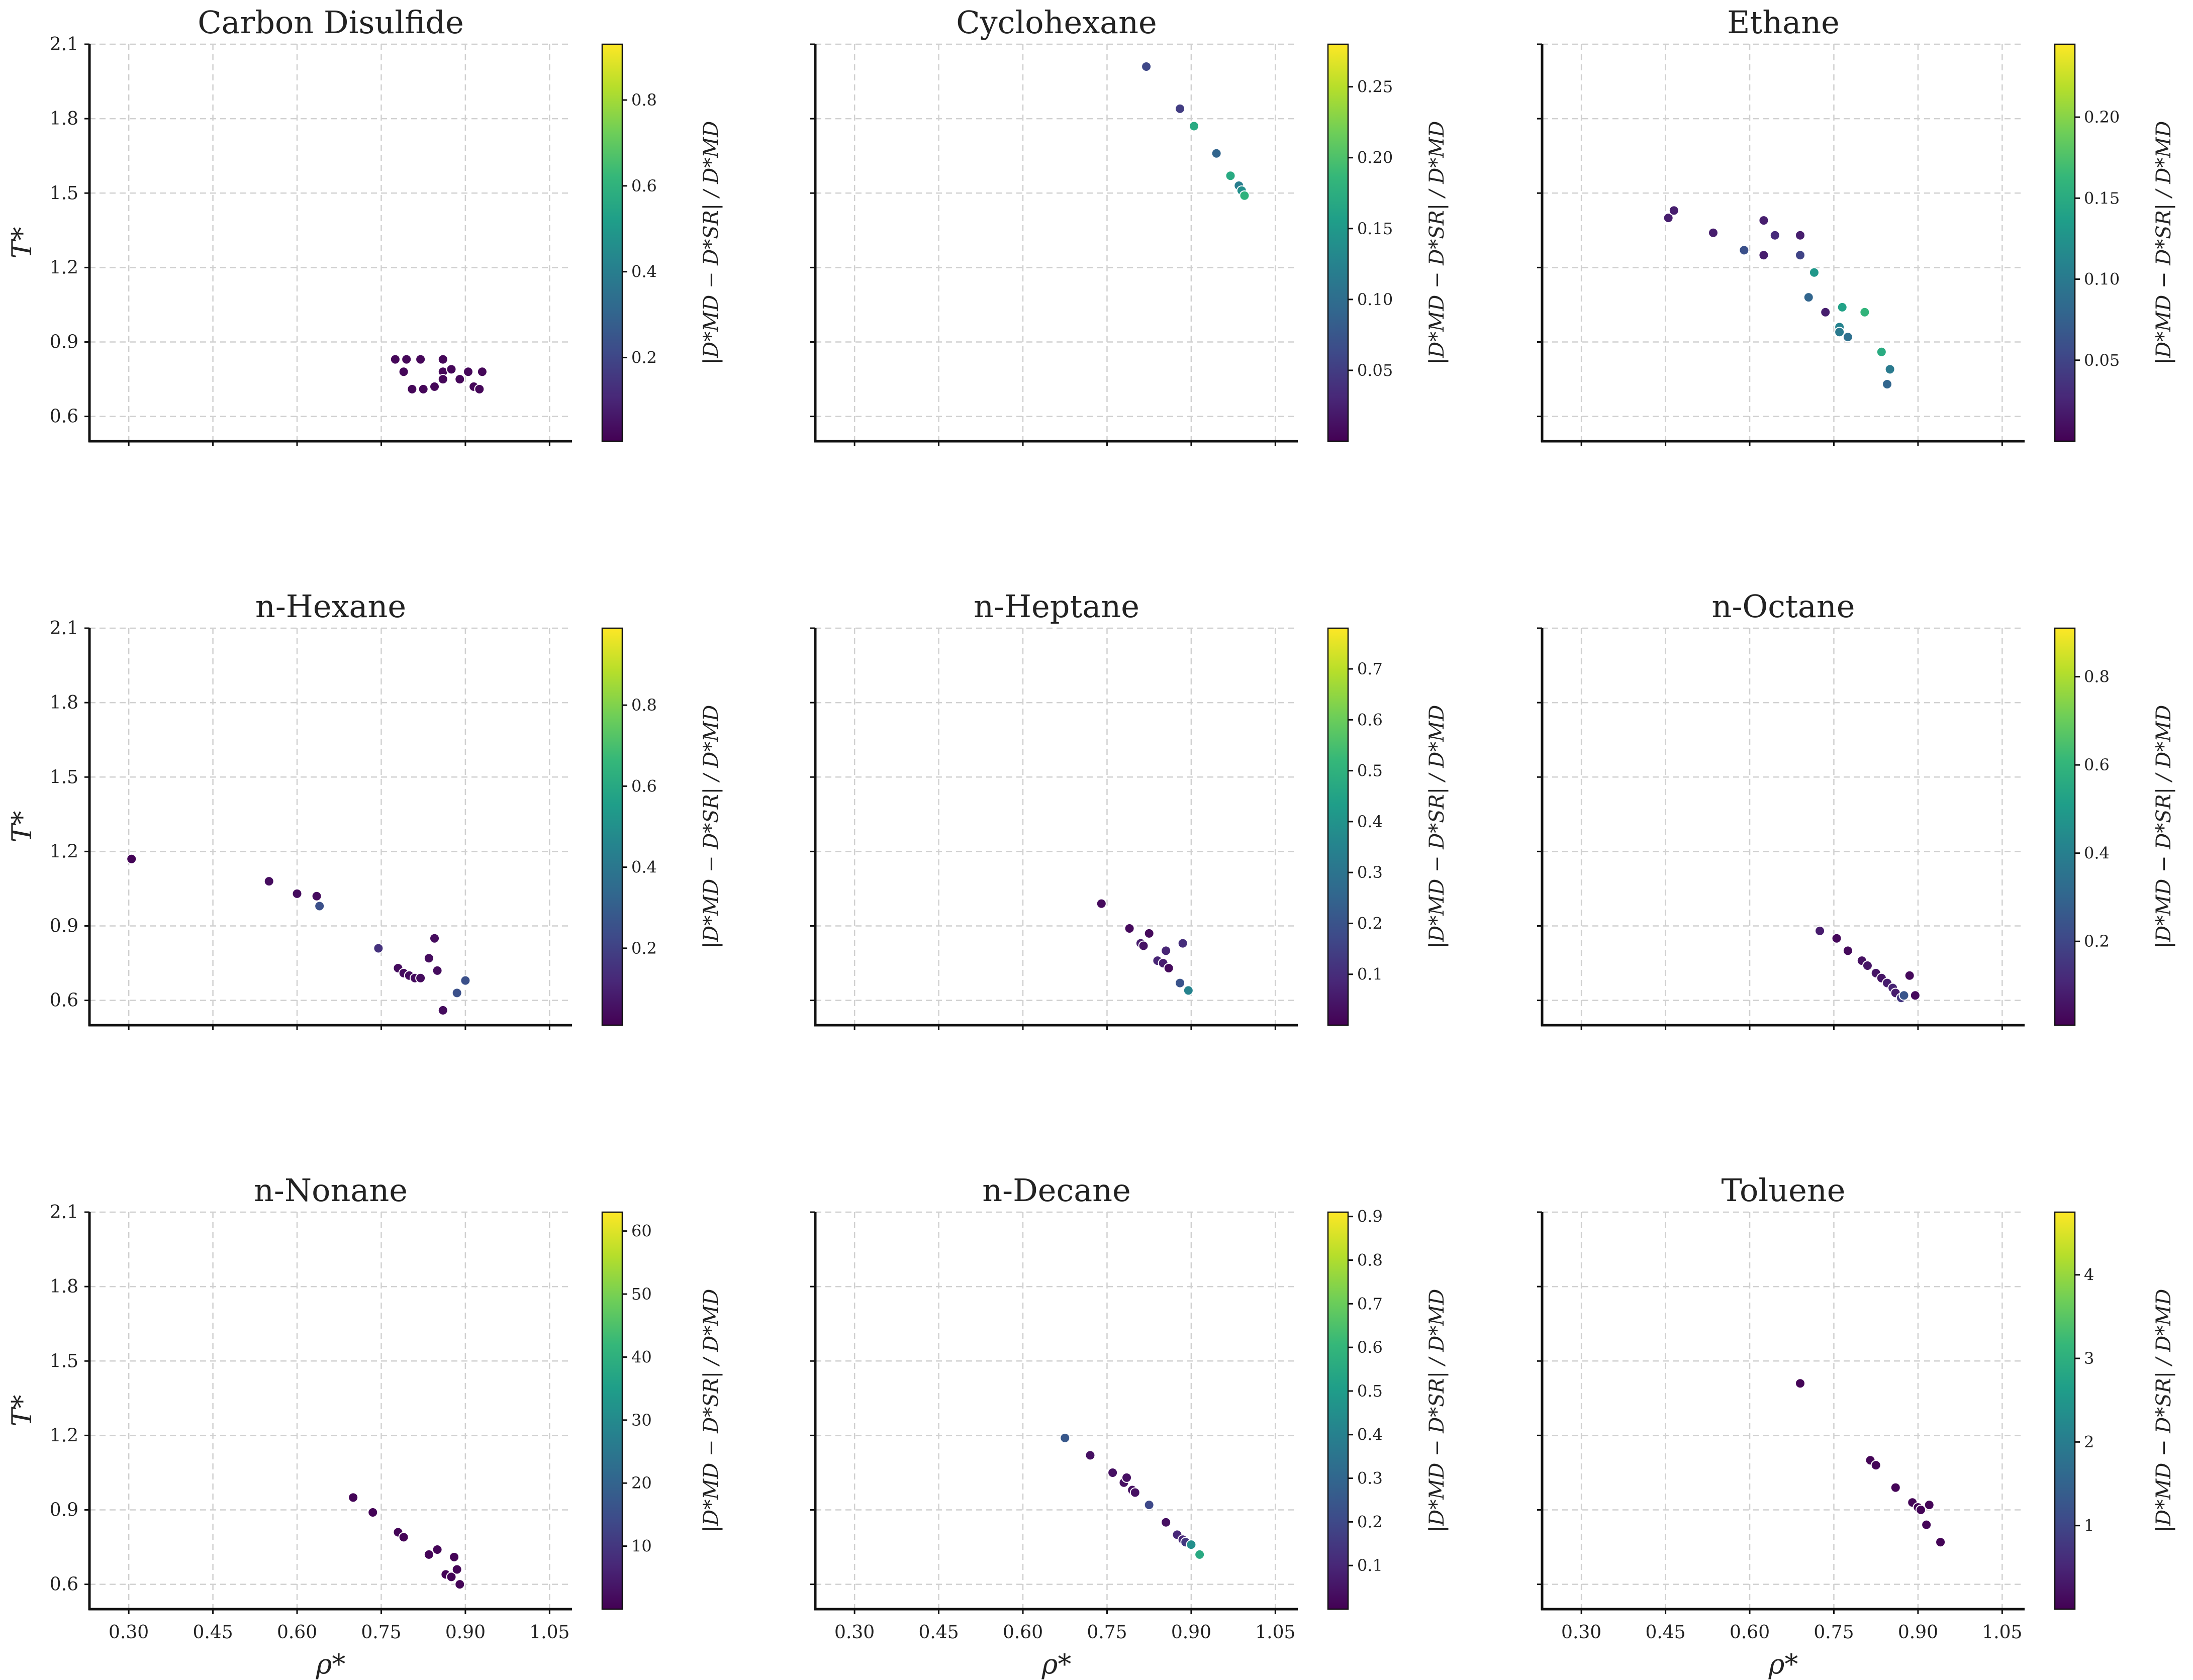 The height and width of the screenshot is (1680, 2193). I want to click on colorbar-tick-label: 0.15, so click(2102, 198).